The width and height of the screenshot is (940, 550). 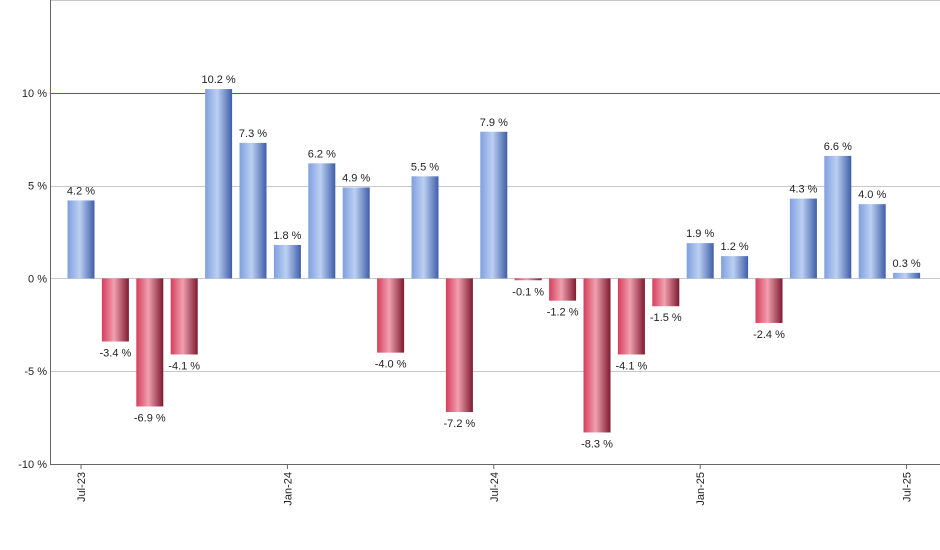 I want to click on x-tick-label-0: Jul-23, so click(x=82, y=487).